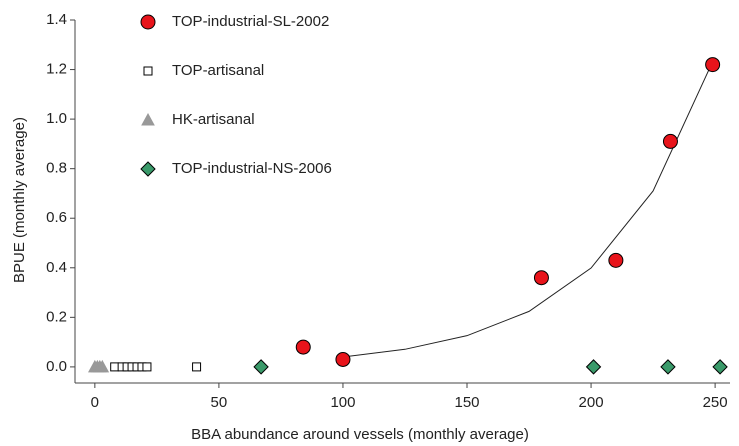  I want to click on y-tick-label: 1.0, so click(56, 118).